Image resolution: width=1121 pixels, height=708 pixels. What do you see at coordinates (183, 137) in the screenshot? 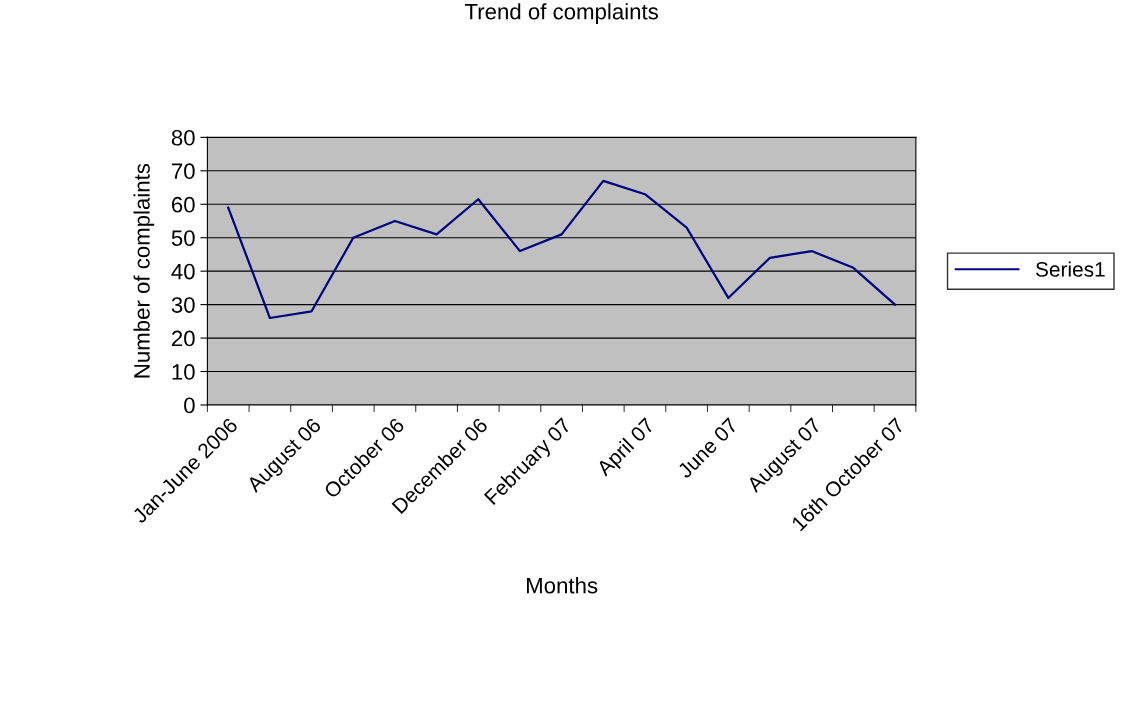
I see `y-tick-label: 80` at bounding box center [183, 137].